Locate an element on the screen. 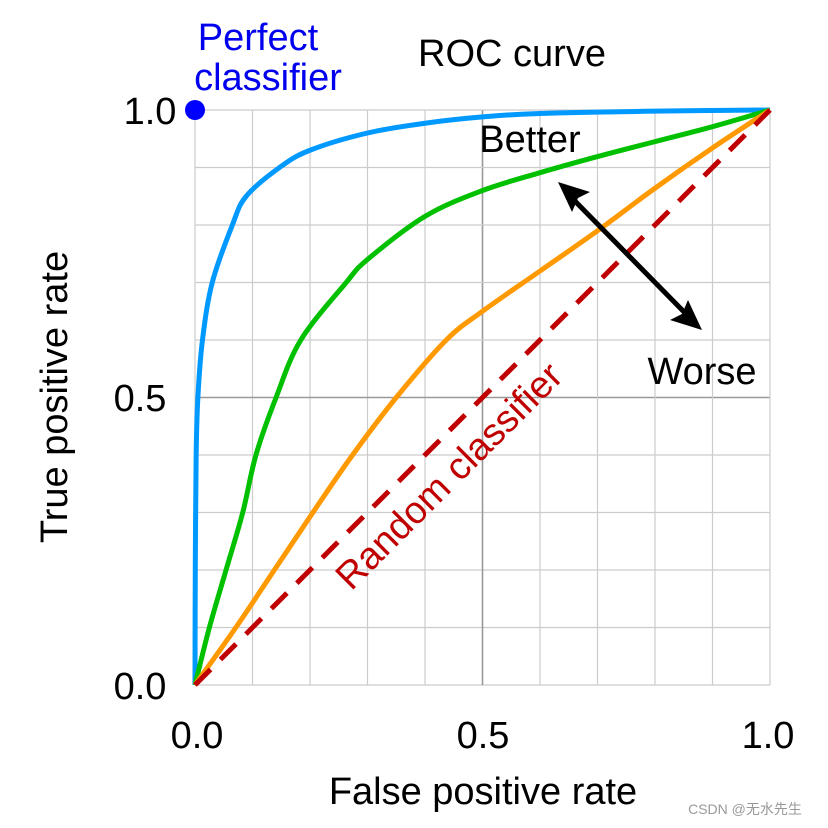 This screenshot has height=828, width=828. x-tick-label: 0.0 is located at coordinates (197, 736).